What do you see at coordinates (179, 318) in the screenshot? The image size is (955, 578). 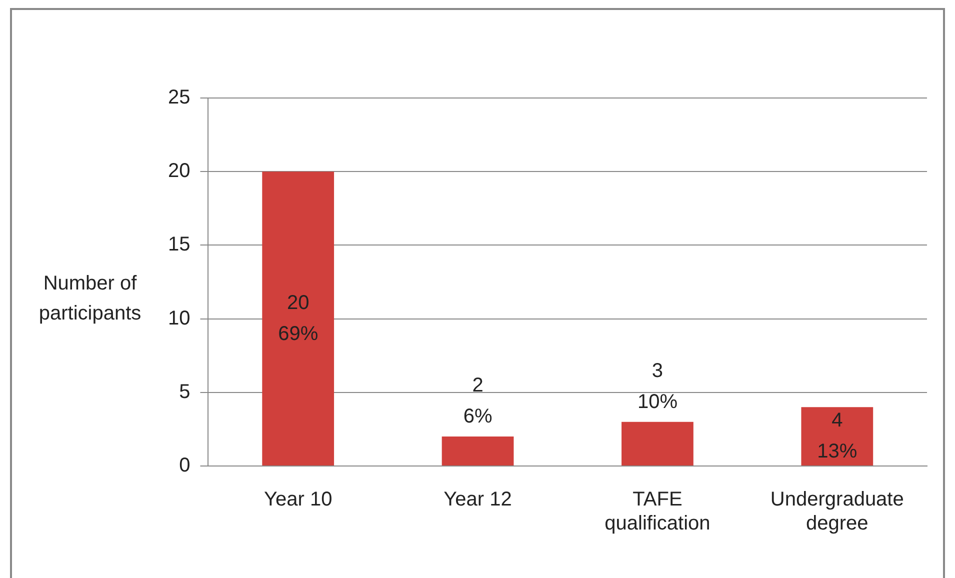 I see `y-tick-label: 10` at bounding box center [179, 318].